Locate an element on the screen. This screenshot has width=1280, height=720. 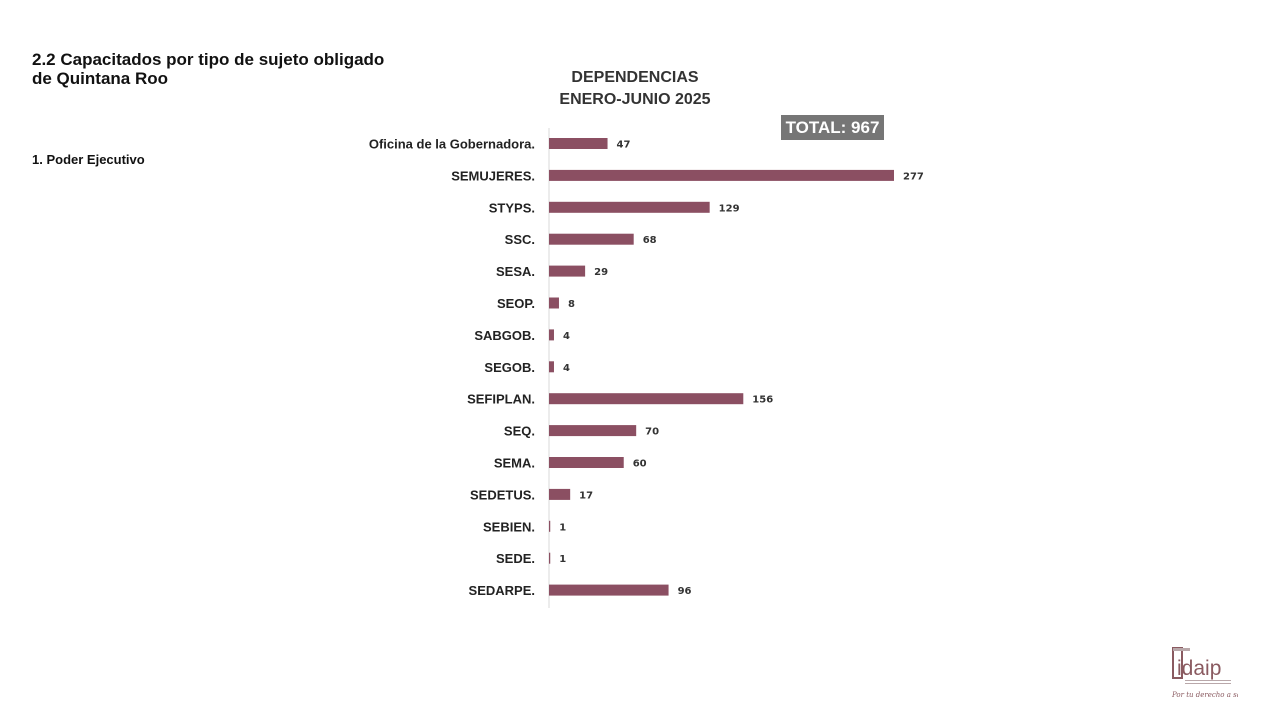
chart-title: DEPENDENCIAS is located at coordinates (635, 77).